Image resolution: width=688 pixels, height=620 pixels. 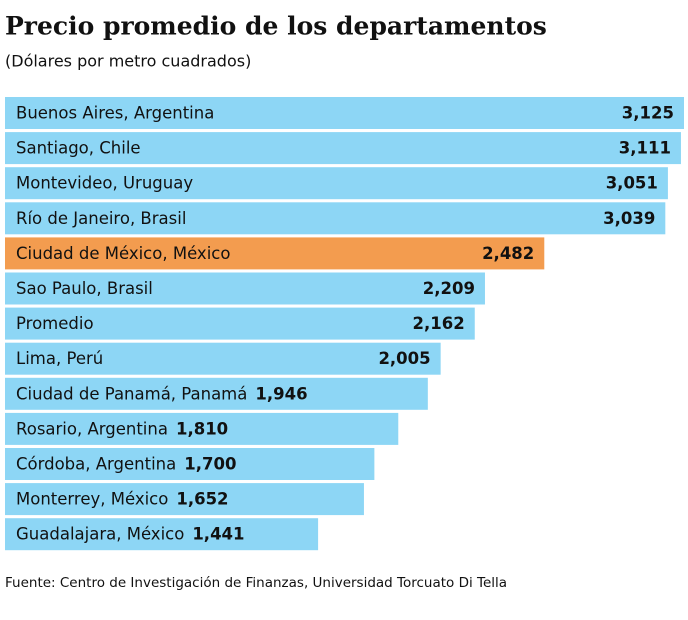 What do you see at coordinates (439, 323) in the screenshot?
I see `value-label: 2,162` at bounding box center [439, 323].